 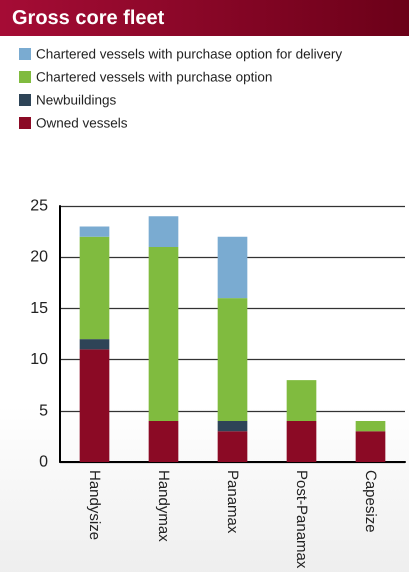 I want to click on x-tick-label: Handymax, so click(x=163, y=506).